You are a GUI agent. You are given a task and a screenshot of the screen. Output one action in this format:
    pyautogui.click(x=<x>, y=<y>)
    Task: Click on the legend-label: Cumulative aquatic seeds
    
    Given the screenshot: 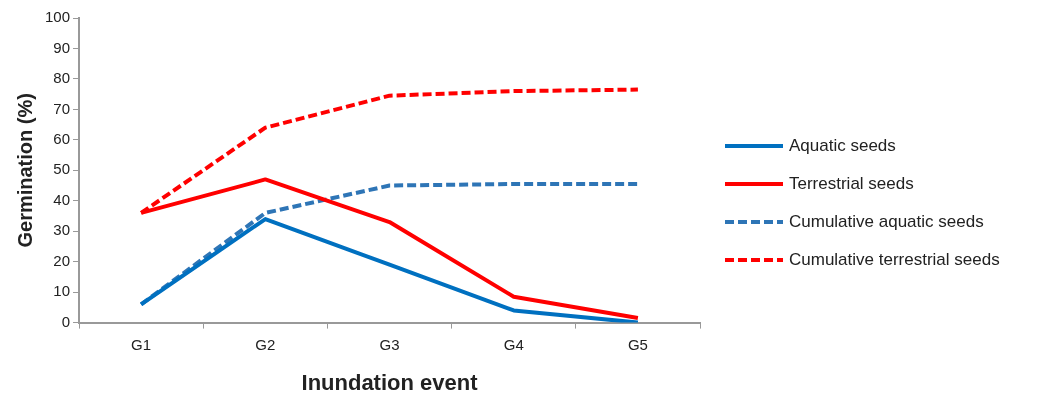 What is the action you would take?
    pyautogui.click(x=886, y=221)
    